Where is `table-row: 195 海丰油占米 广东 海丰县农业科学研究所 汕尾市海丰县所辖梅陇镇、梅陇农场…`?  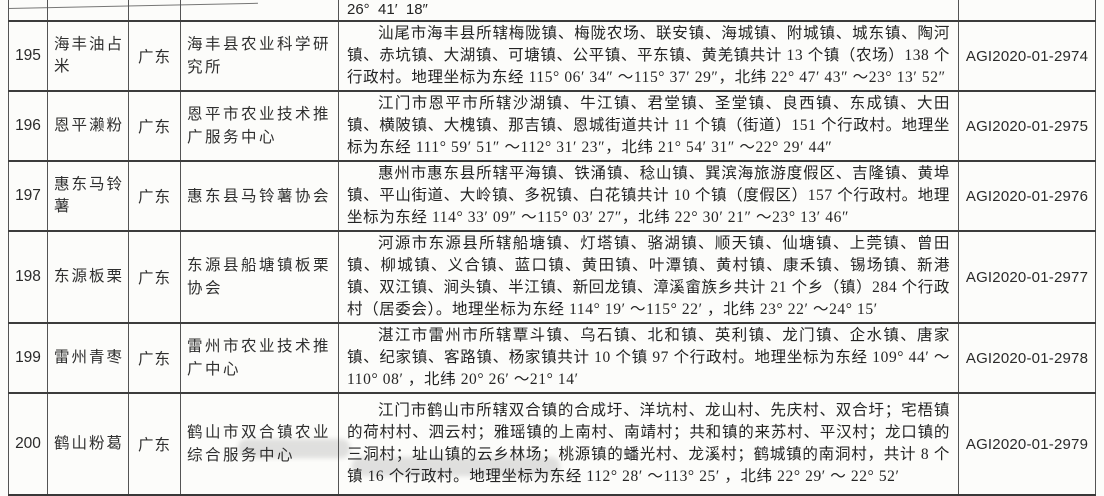 table-row: 195 海丰油占米 广东 海丰县农业科学研究所 汕尾市海丰县所辖梅陇镇、梅陇农场… is located at coordinates (552, 56).